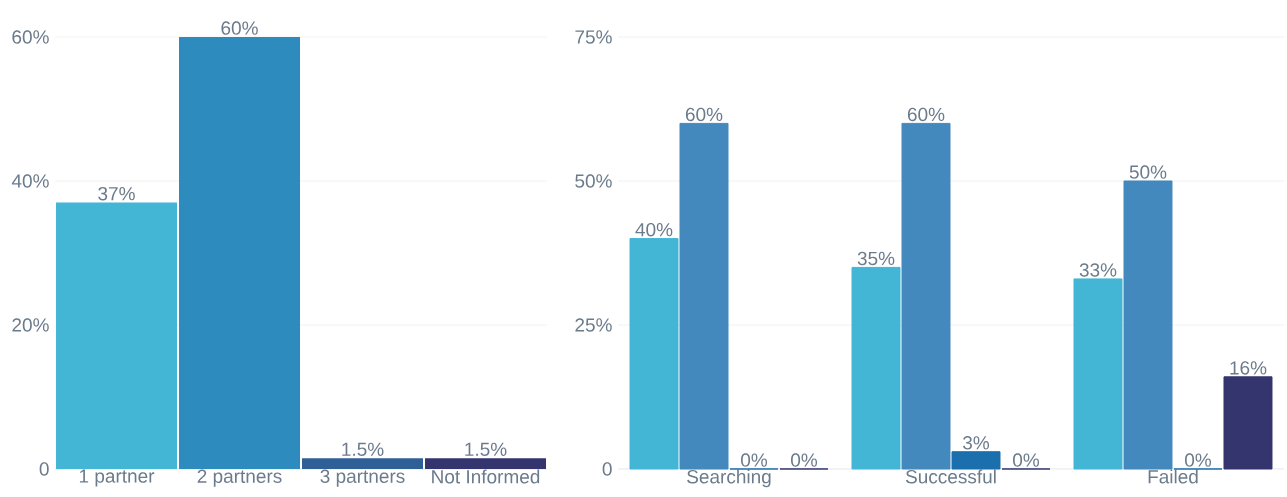 This screenshot has width=1287, height=497. I want to click on x-tick-label: 3 partners, so click(362, 478).